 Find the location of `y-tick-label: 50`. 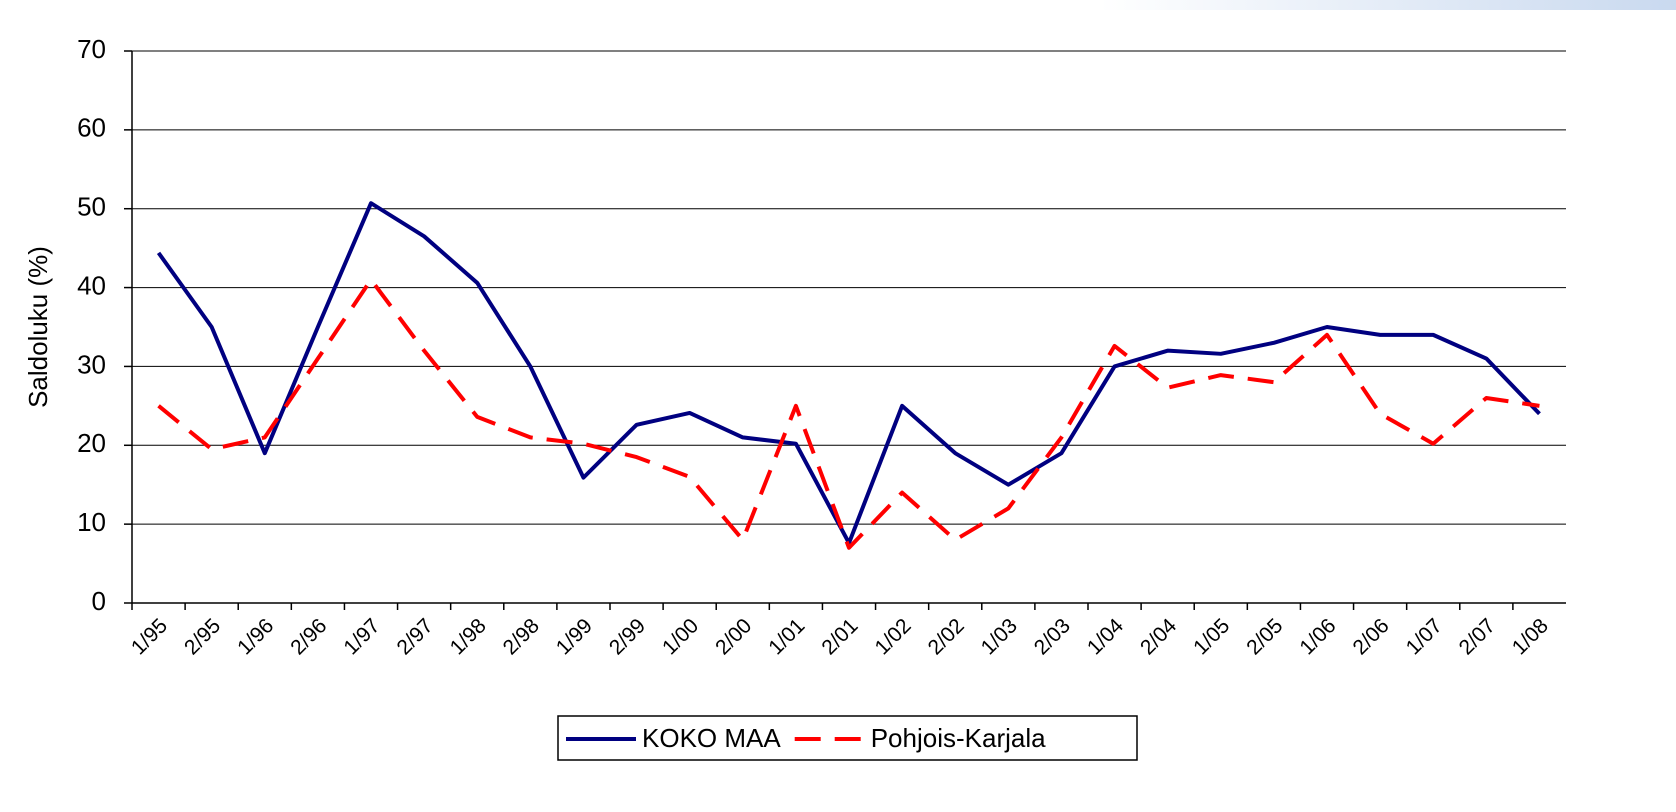

y-tick-label: 50 is located at coordinates (91, 207).